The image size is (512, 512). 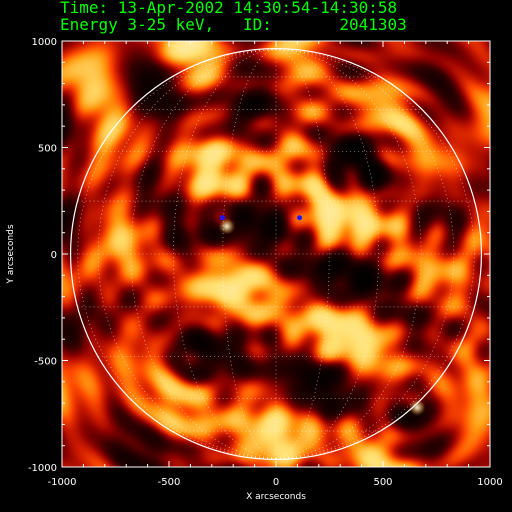 What do you see at coordinates (276, 482) in the screenshot?
I see `x-tick-label: 0` at bounding box center [276, 482].